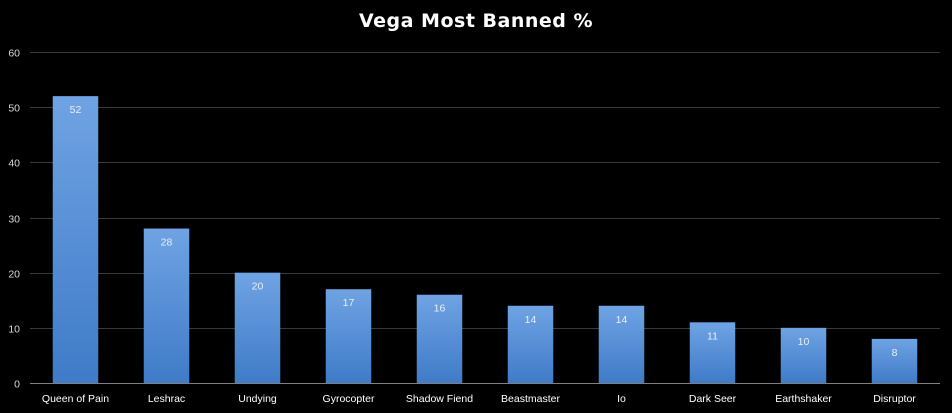 The width and height of the screenshot is (952, 413). Describe the element at coordinates (621, 399) in the screenshot. I see `x-tick-label: Io` at that location.